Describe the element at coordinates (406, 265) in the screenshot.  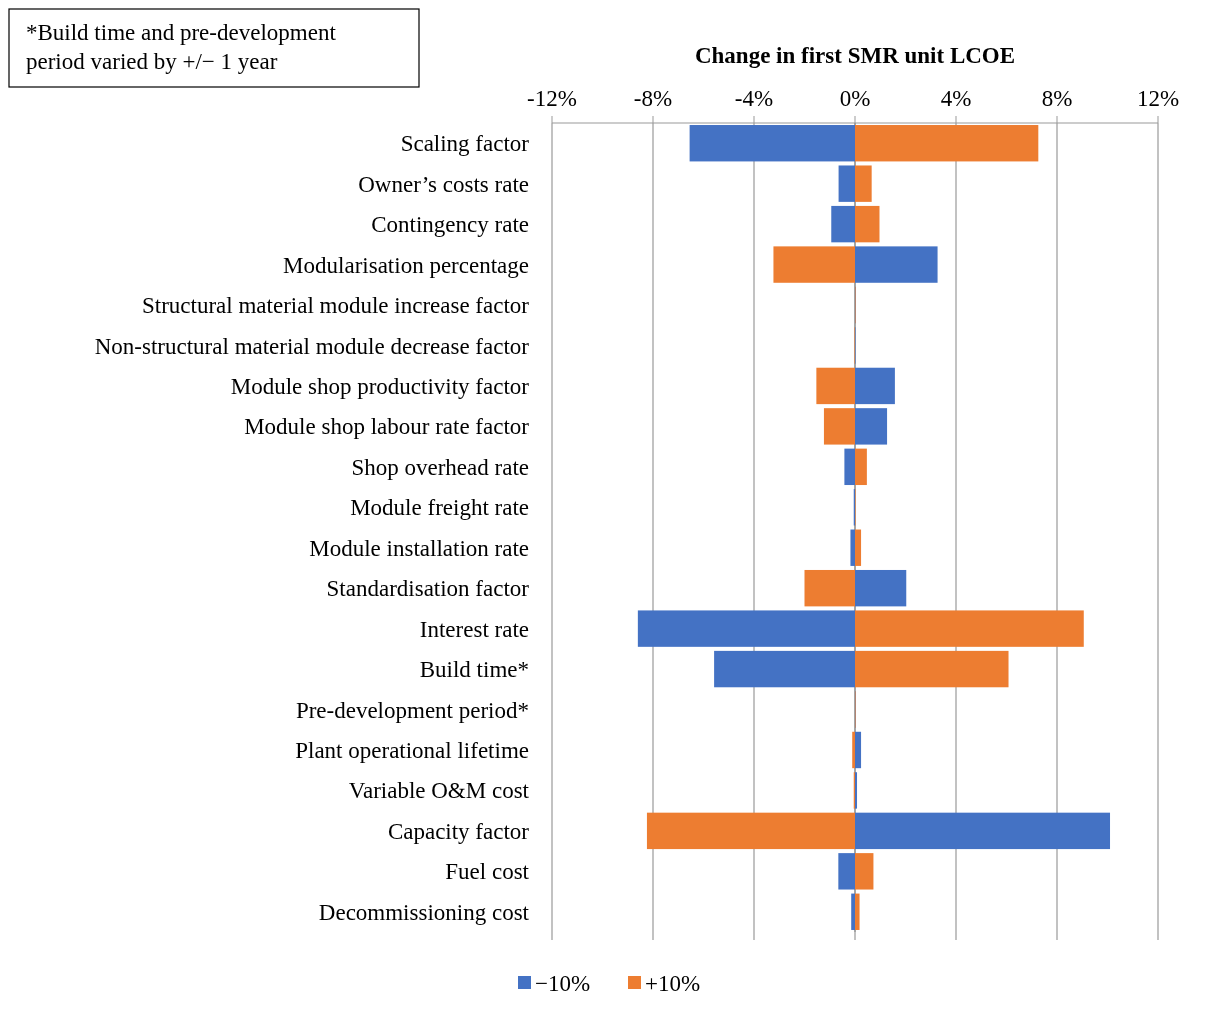
I see `y-tick-label: Modularisation percentage` at that location.